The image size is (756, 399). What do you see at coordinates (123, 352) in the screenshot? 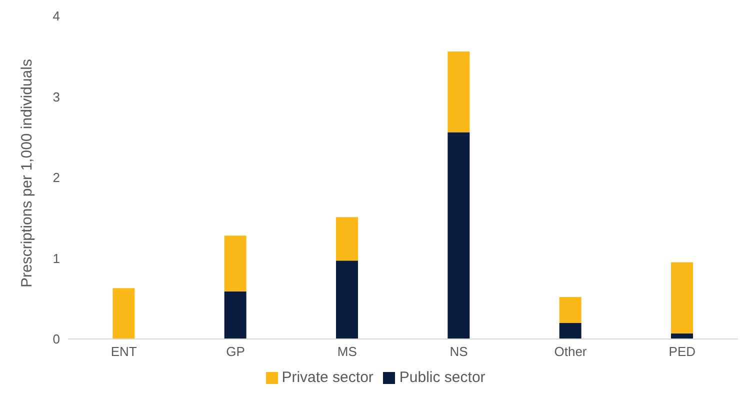
I see `x-tick-label: ENT` at bounding box center [123, 352].